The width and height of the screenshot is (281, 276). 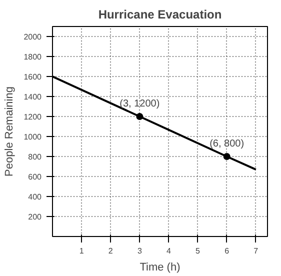 What do you see at coordinates (33, 37) in the screenshot?
I see `y-tick-label: 2000` at bounding box center [33, 37].